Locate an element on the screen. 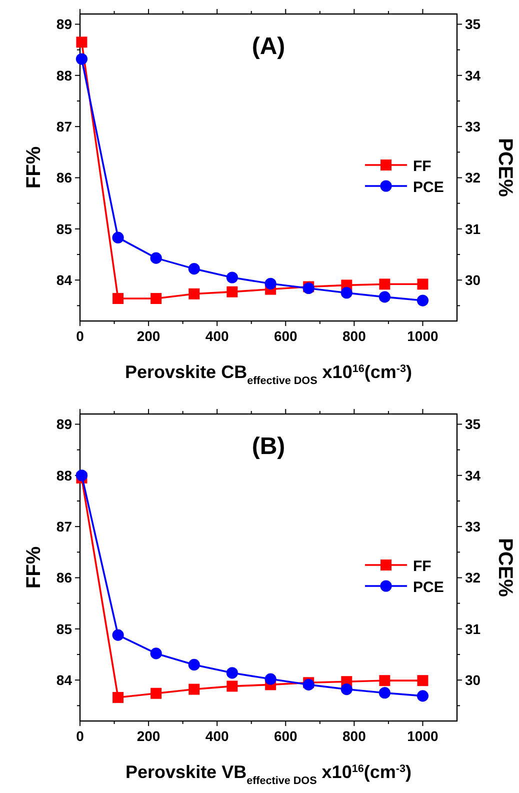  text: (A) is located at coordinates (269, 46).